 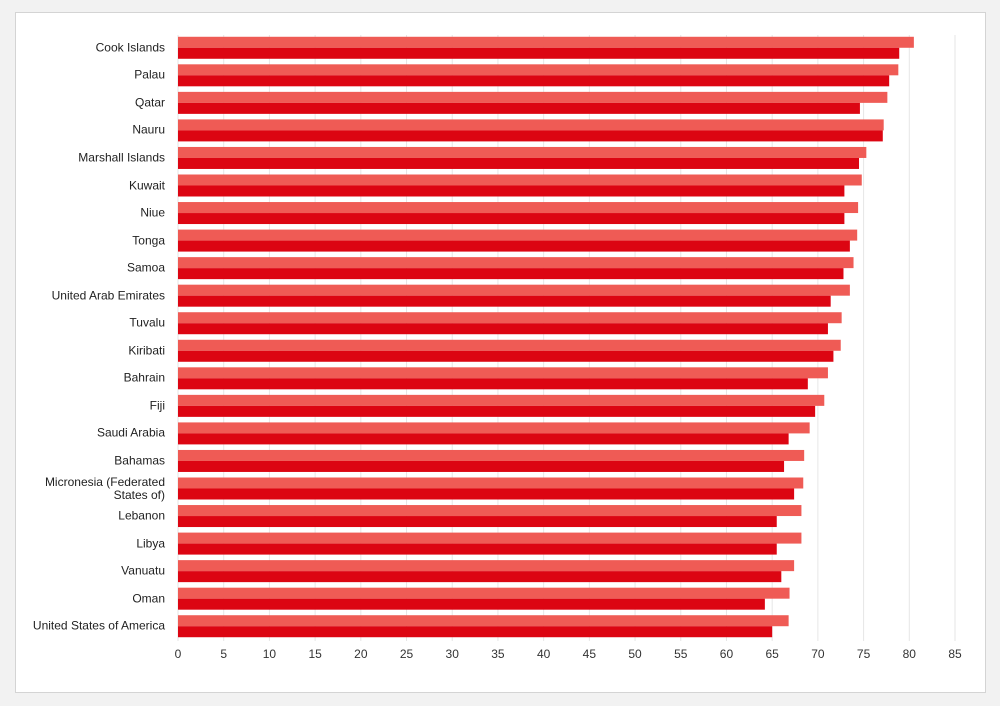 I want to click on y-tick-label: Lebanon, so click(x=141, y=515).